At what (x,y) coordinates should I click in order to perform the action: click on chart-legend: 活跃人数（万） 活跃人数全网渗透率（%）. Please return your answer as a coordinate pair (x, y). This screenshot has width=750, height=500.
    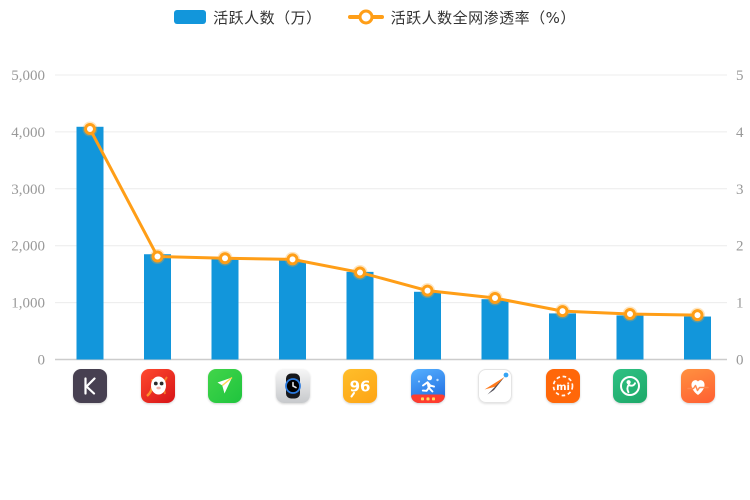
    Looking at the image, I should click on (375, 17).